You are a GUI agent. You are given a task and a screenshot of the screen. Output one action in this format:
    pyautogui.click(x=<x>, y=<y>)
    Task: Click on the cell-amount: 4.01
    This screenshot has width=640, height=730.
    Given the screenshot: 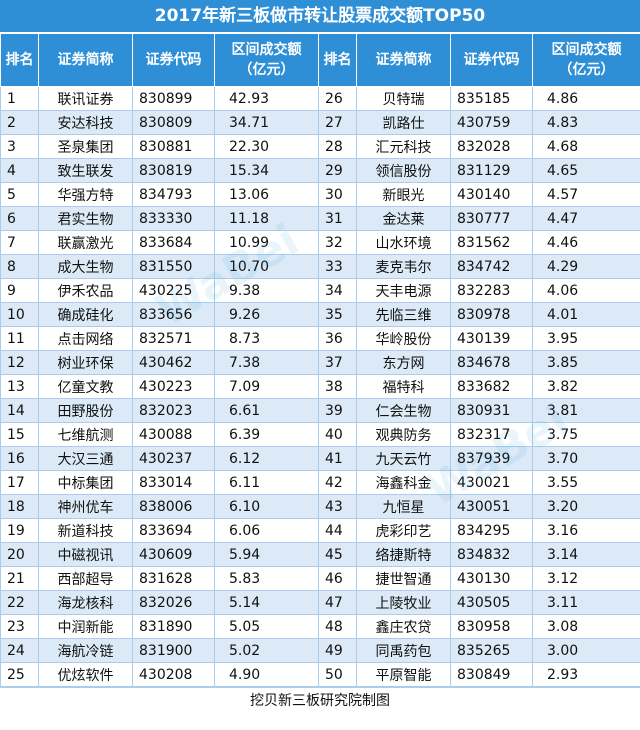 What is the action you would take?
    pyautogui.click(x=586, y=314)
    